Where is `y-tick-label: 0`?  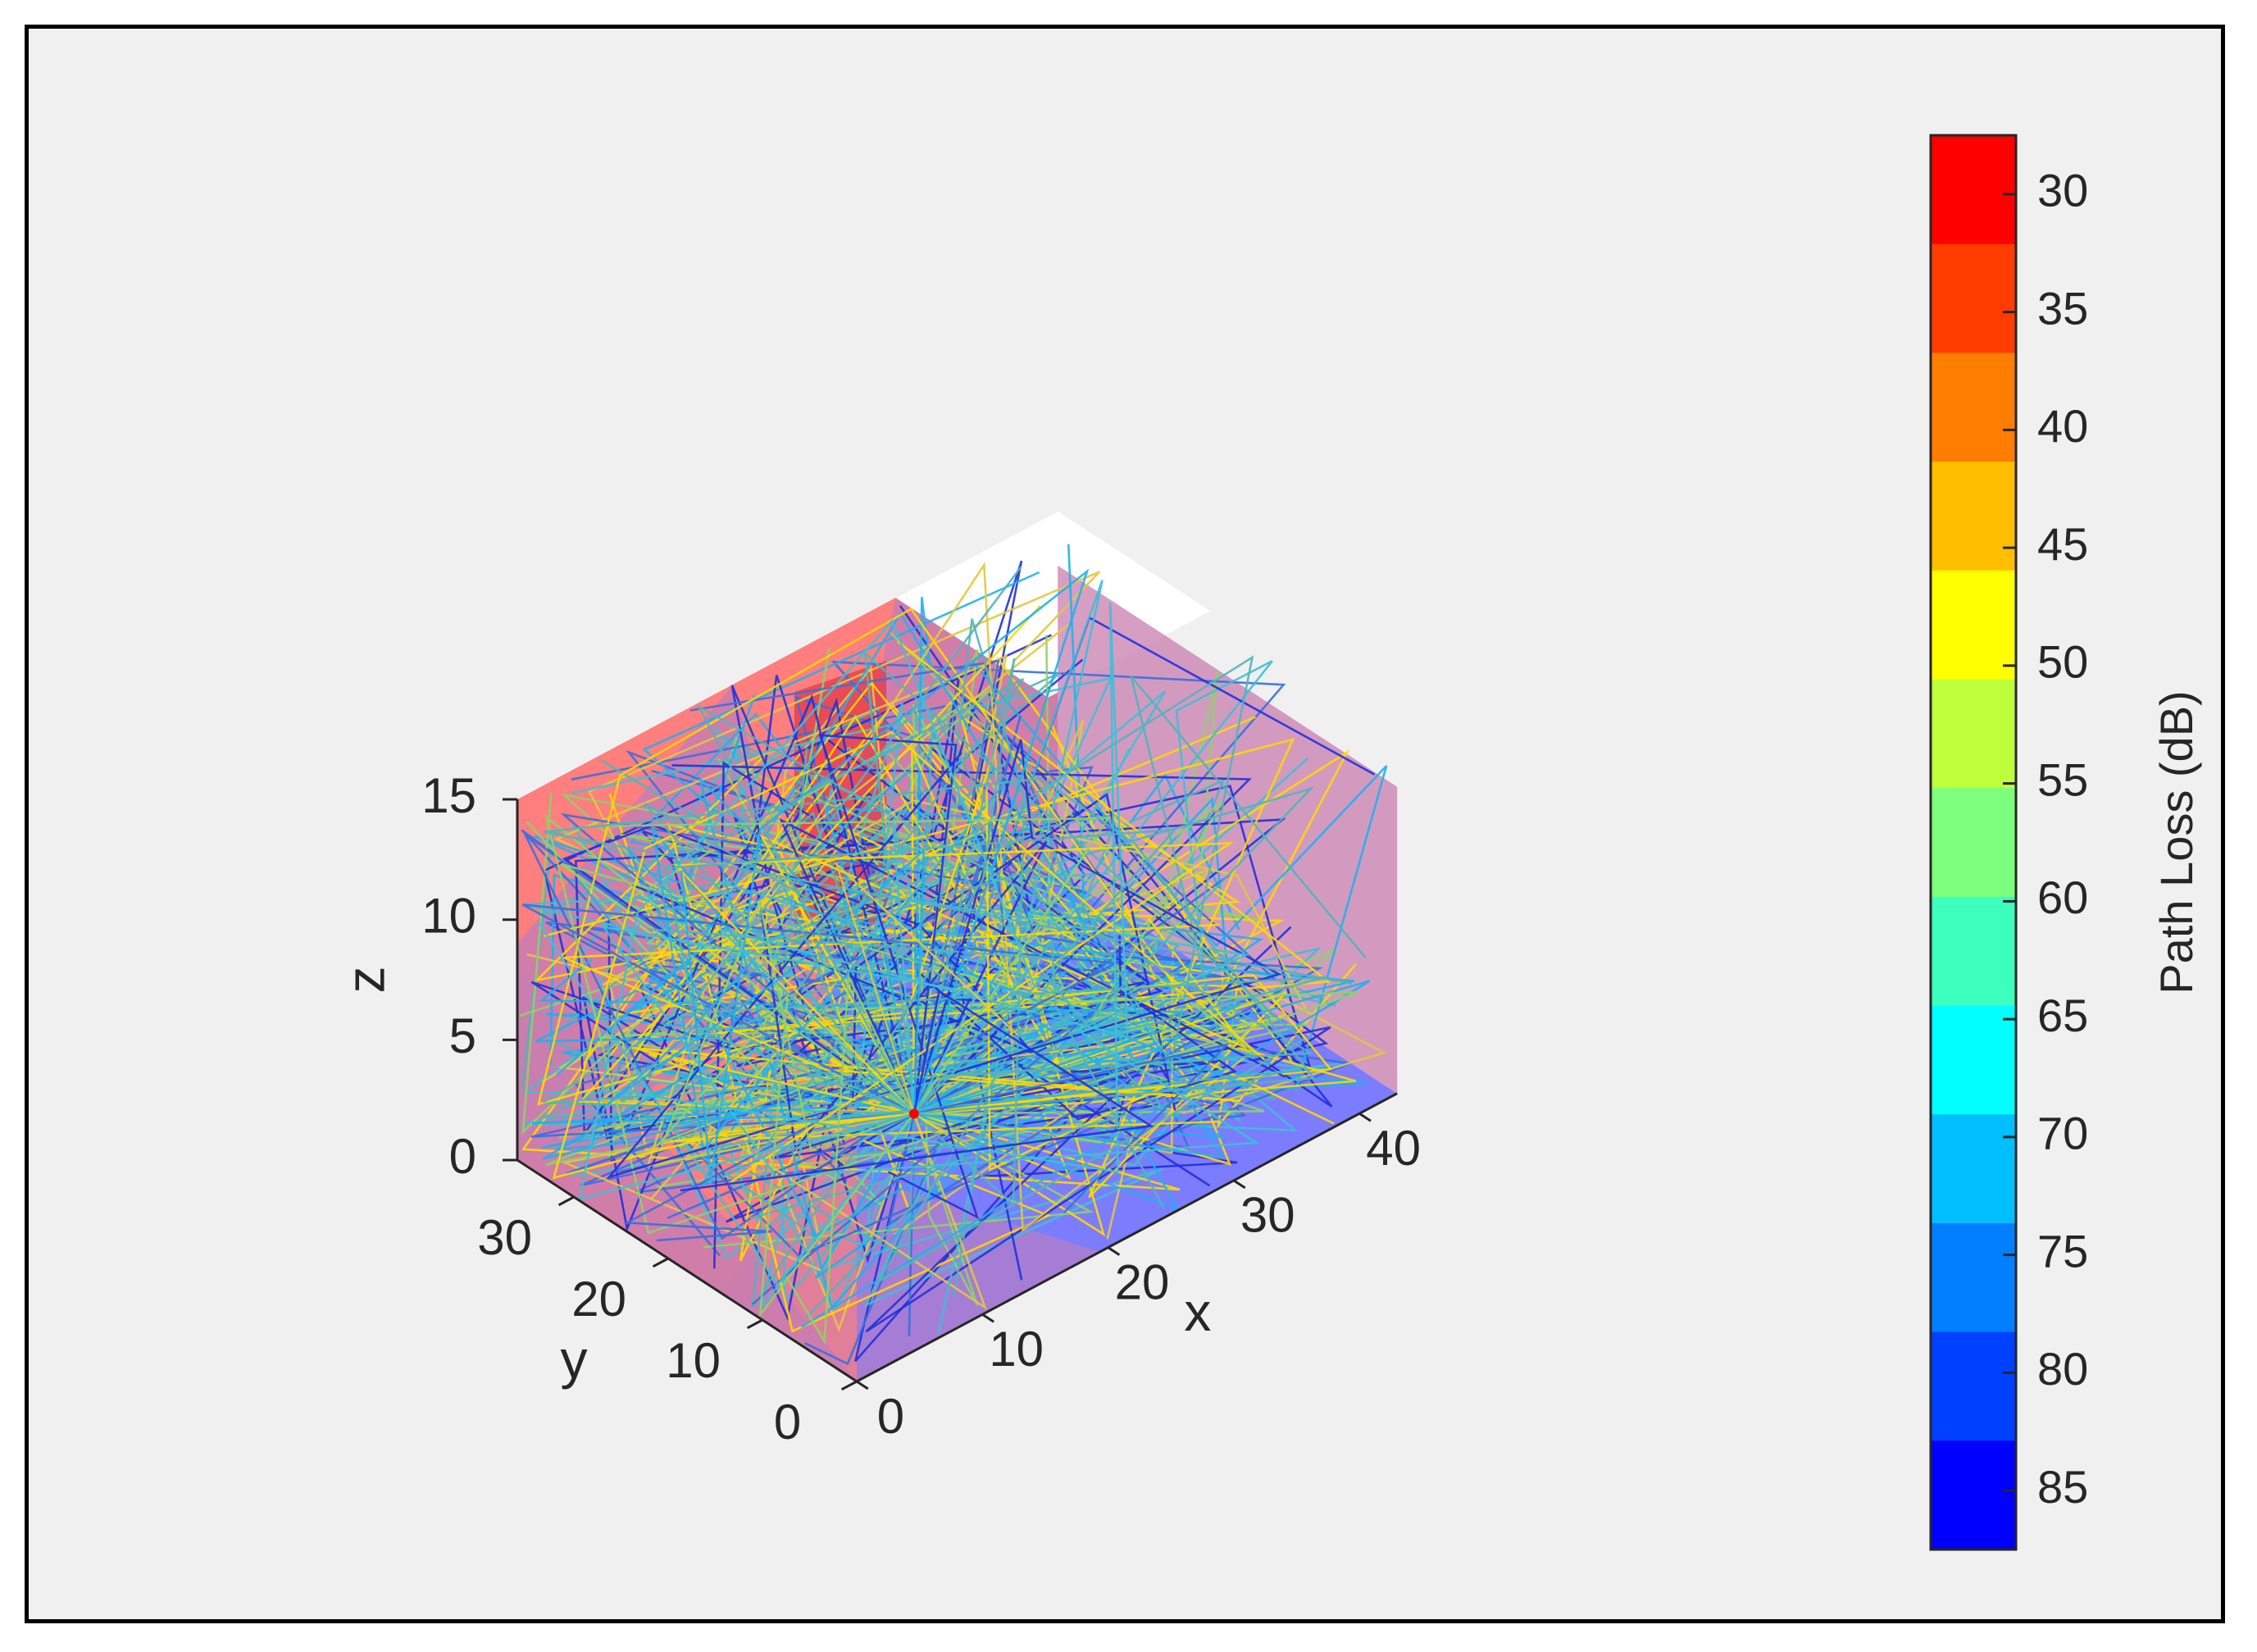
y-tick-label: 0 is located at coordinates (787, 1422).